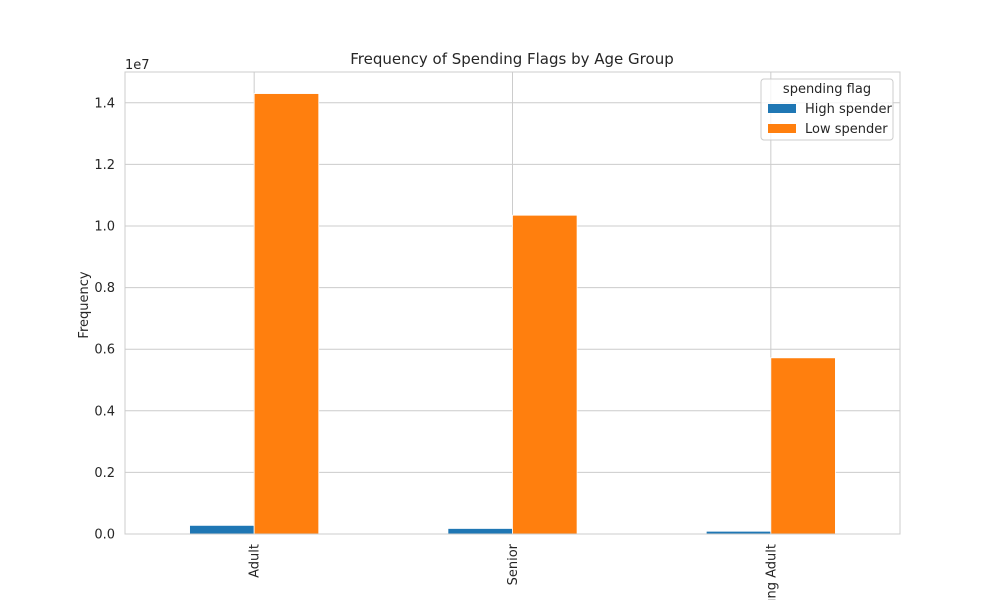  Describe the element at coordinates (782, 128) in the screenshot. I see `legend-swatch-low-spender` at that location.